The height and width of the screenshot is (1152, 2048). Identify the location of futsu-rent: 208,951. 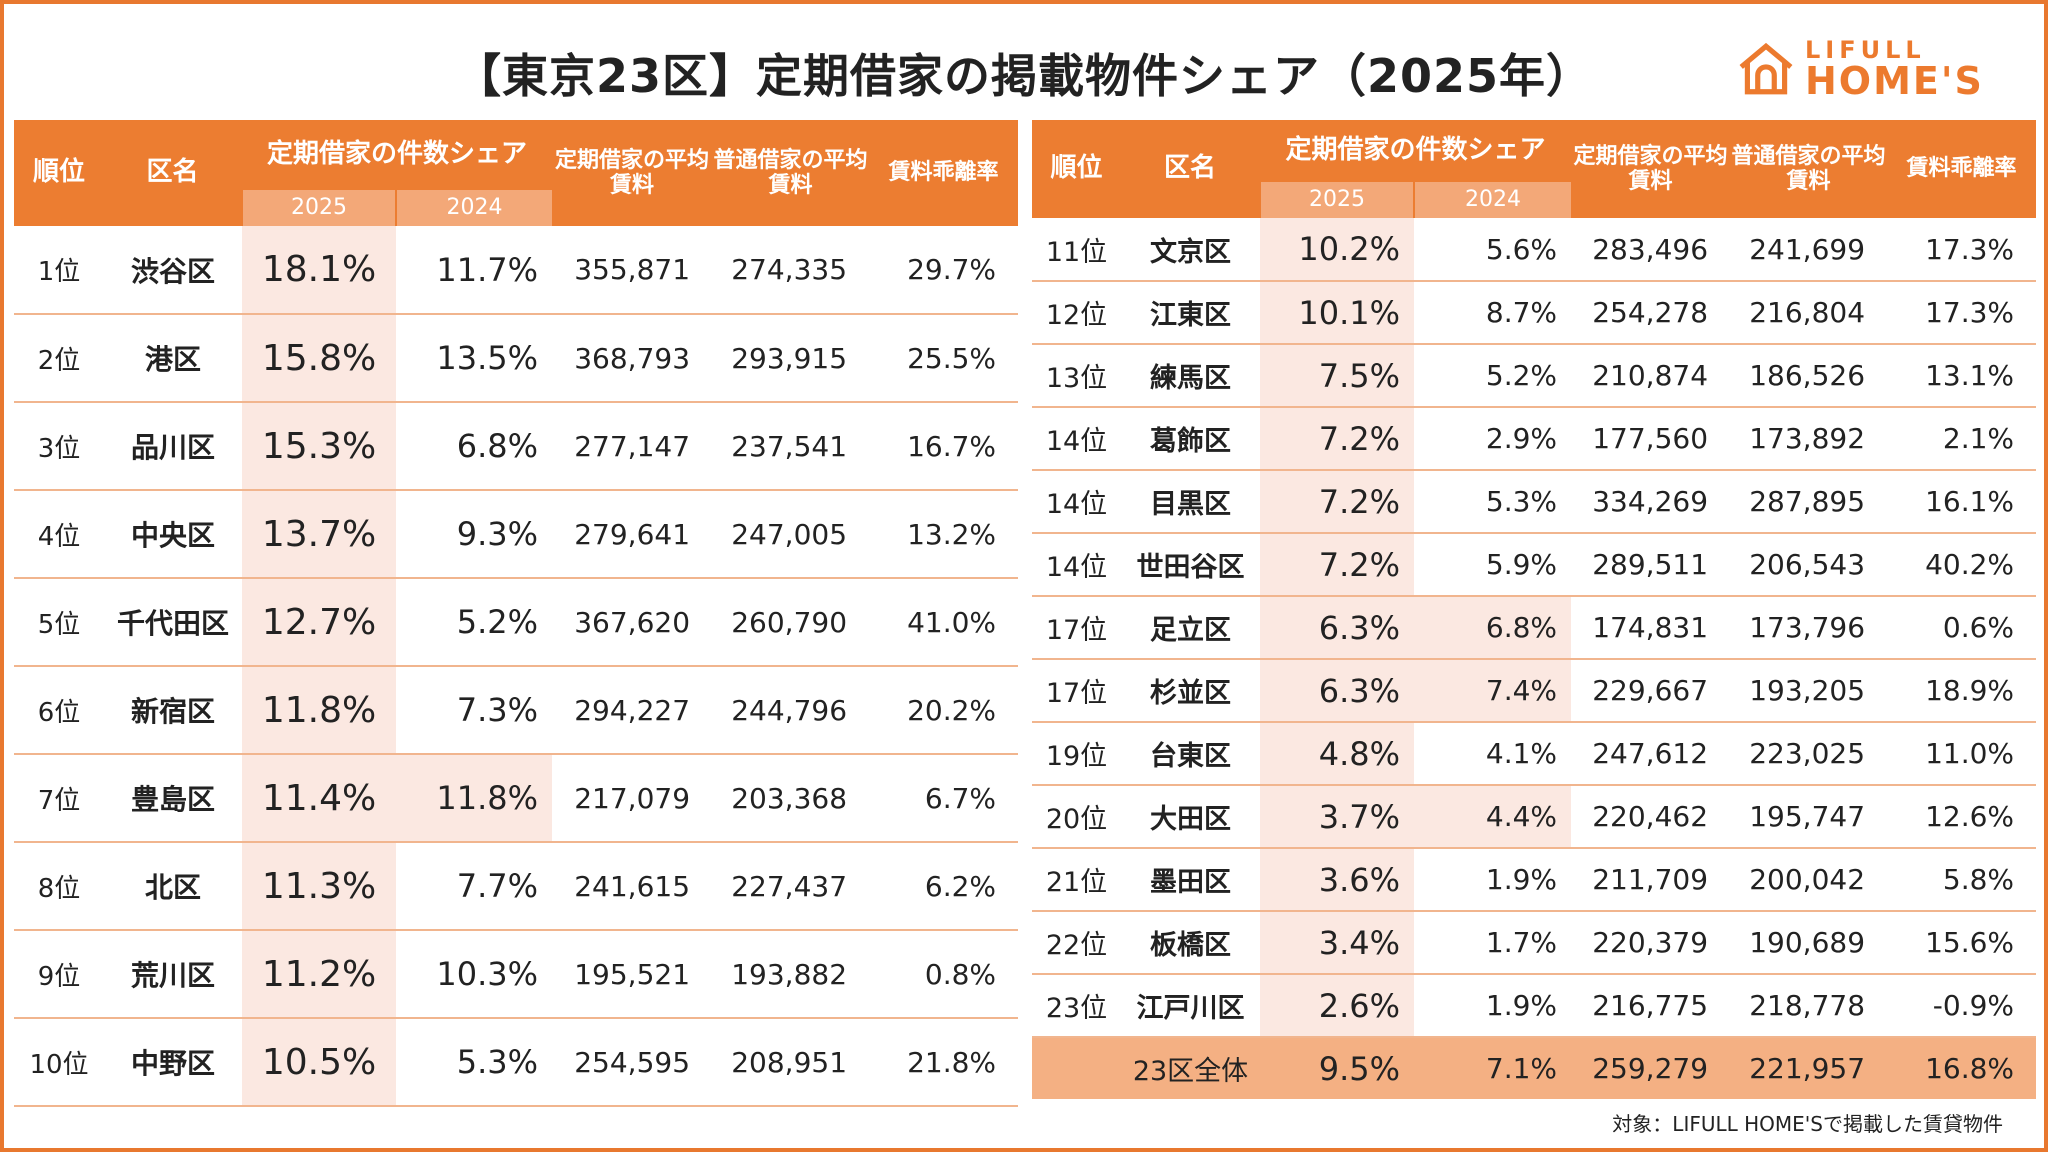
(791, 1062).